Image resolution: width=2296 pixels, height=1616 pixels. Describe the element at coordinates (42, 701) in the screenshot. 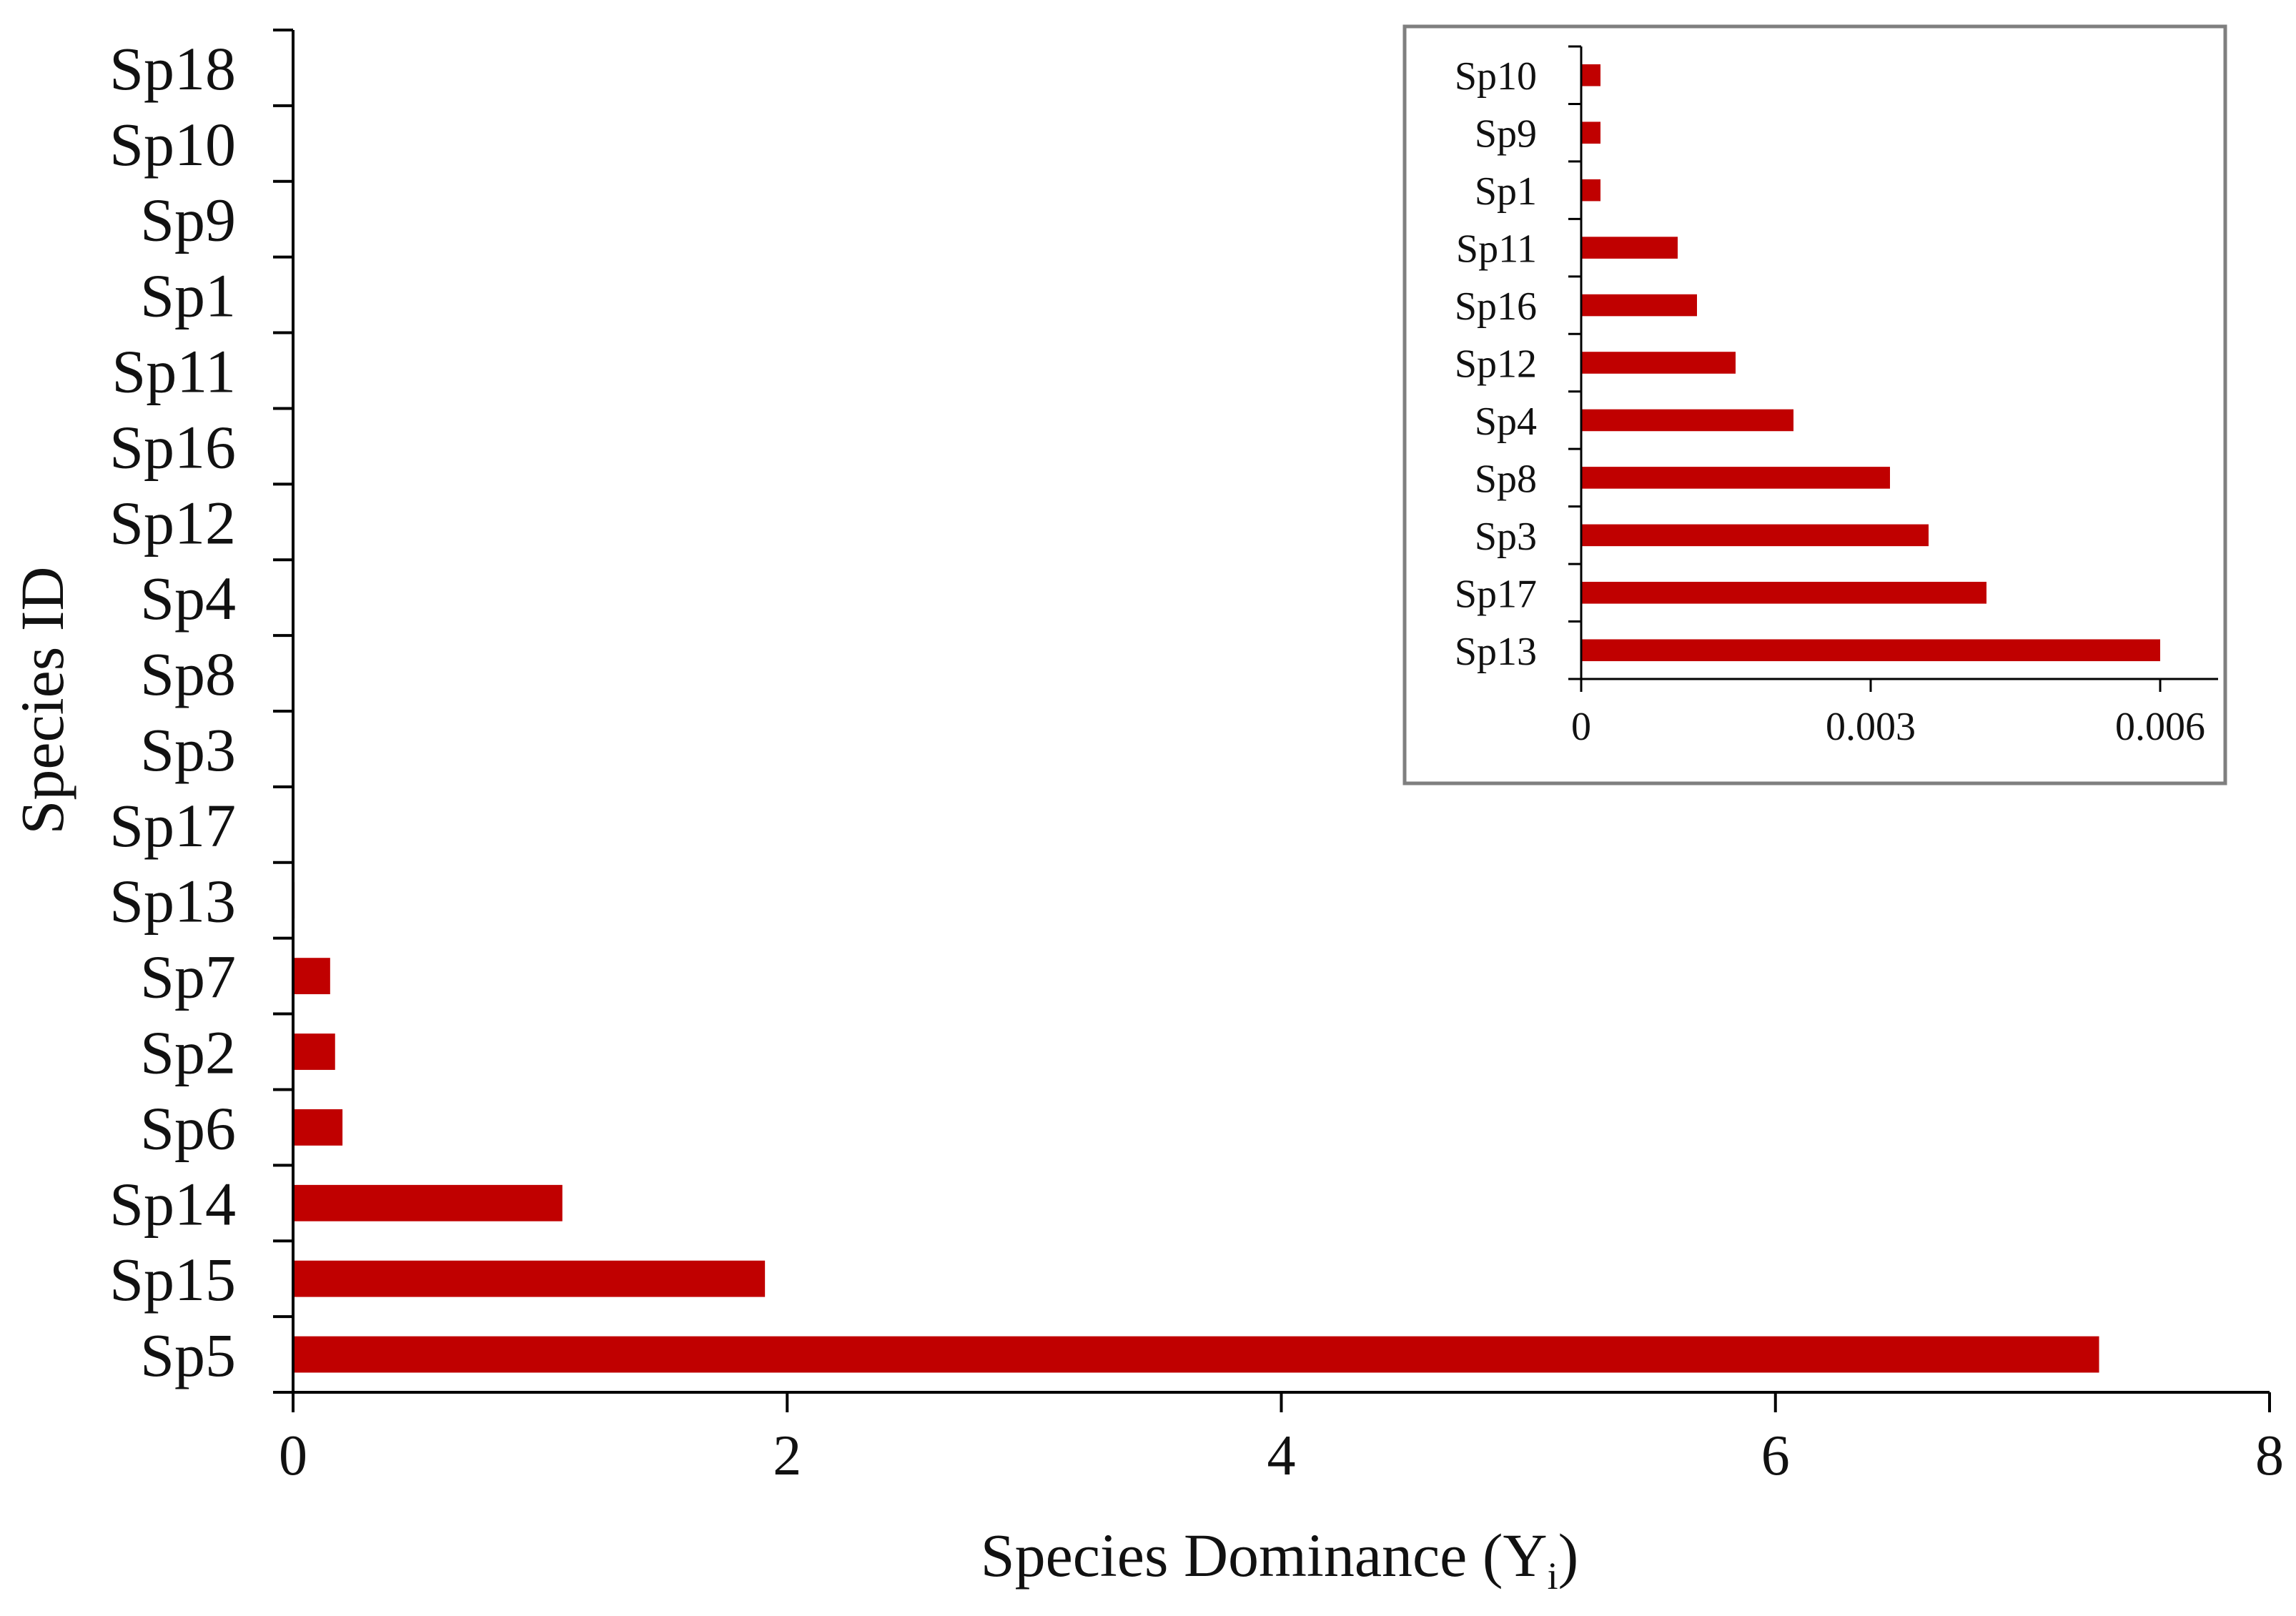

I see `y-axis-title: Species ID` at that location.